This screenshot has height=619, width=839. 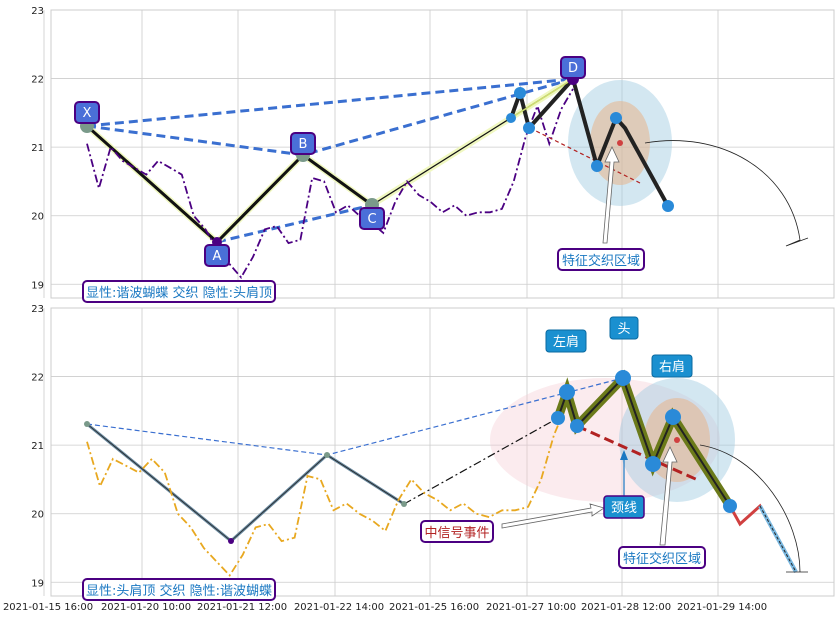 I want to click on bottom-neckline, so click(x=638, y=453).